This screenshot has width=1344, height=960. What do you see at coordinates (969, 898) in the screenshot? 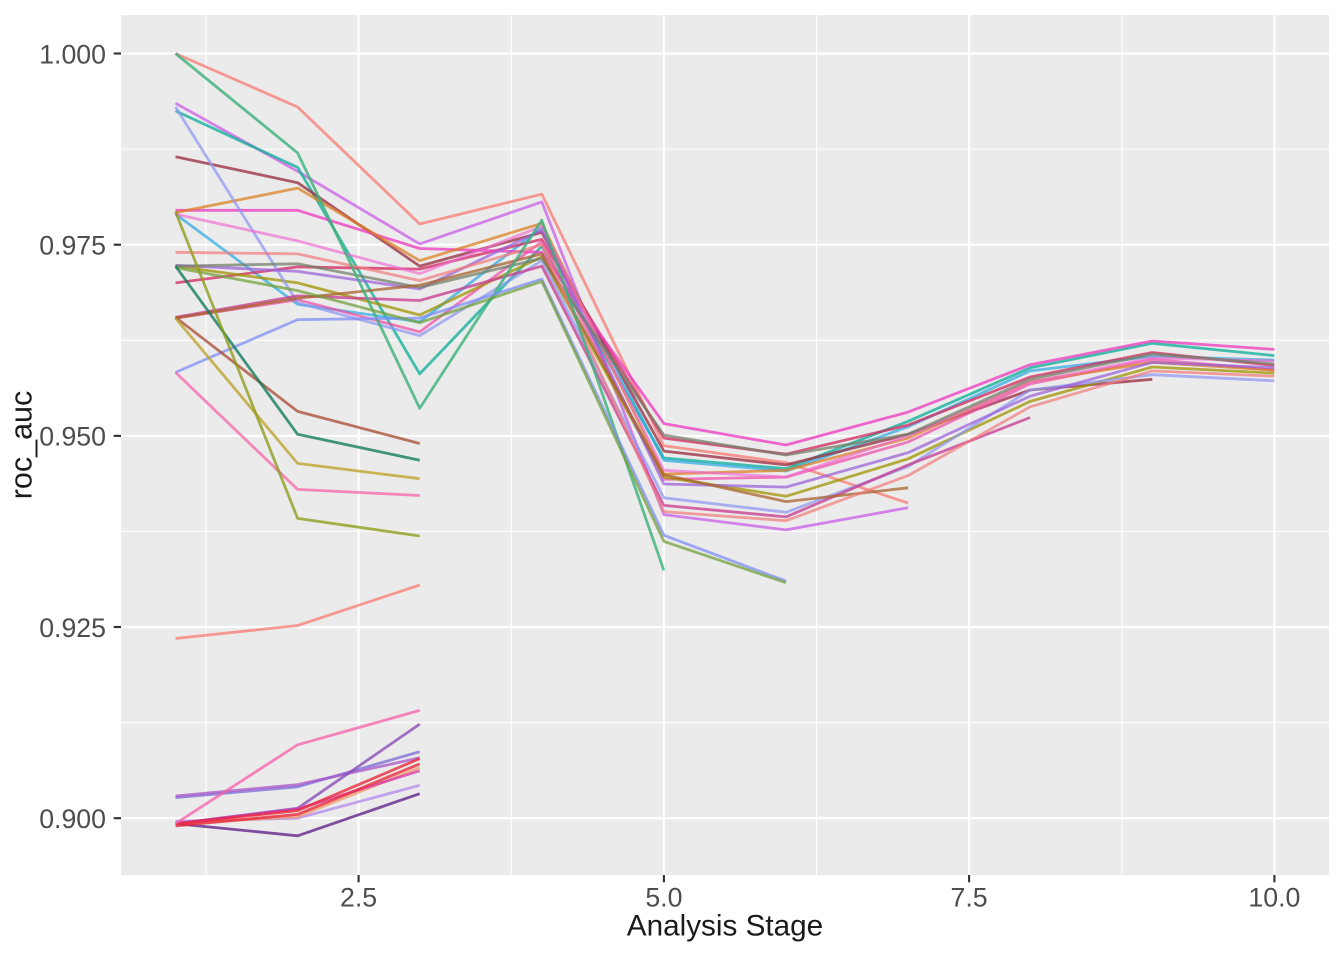
I see `svg-text: 7.5` at bounding box center [969, 898].